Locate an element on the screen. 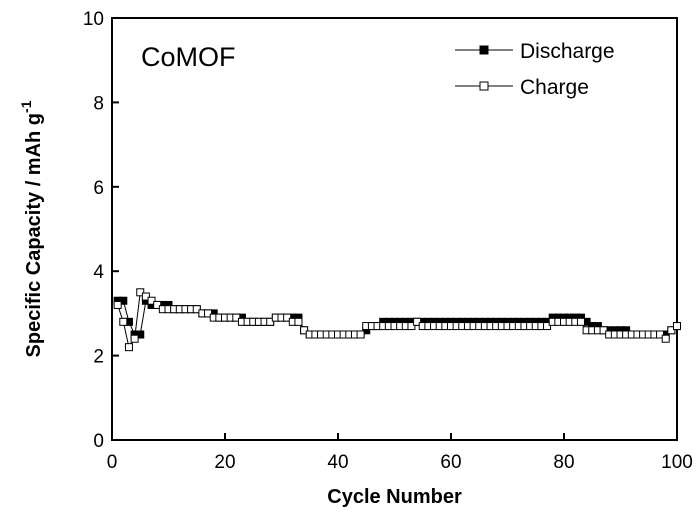 The width and height of the screenshot is (698, 514). y-tick-label: 0 is located at coordinates (98, 441).